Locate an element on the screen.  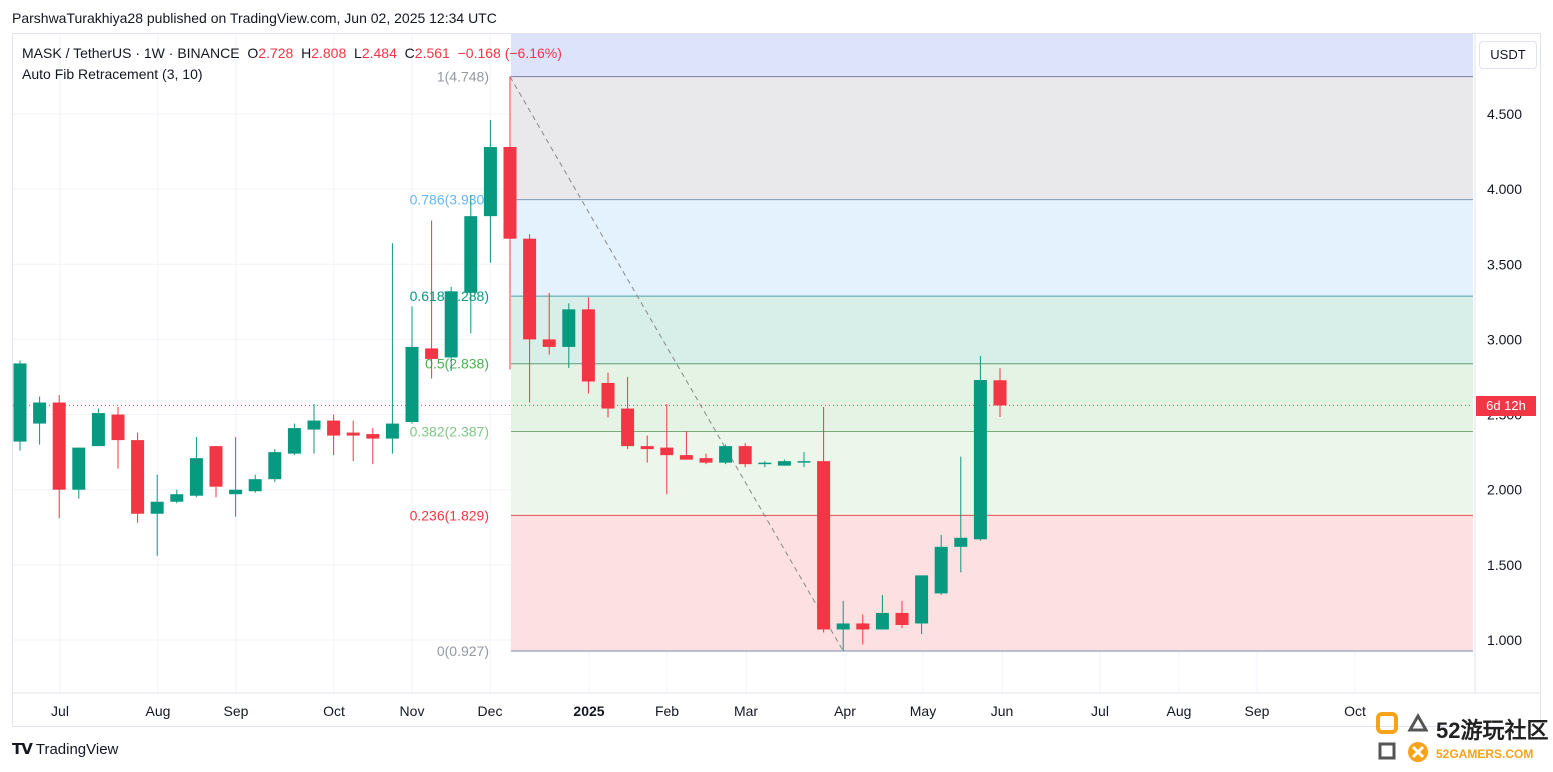
currency-button: USDT is located at coordinates (1508, 55).